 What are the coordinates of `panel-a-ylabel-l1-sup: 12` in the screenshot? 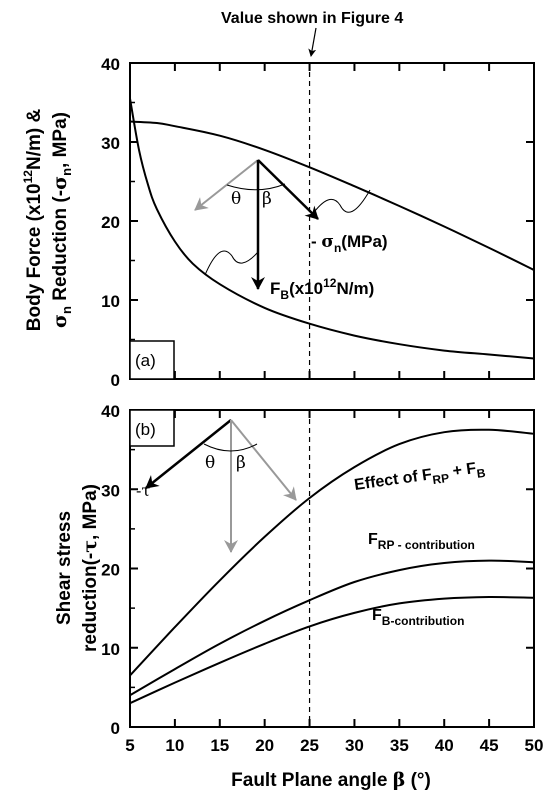 It's located at (28, 177).